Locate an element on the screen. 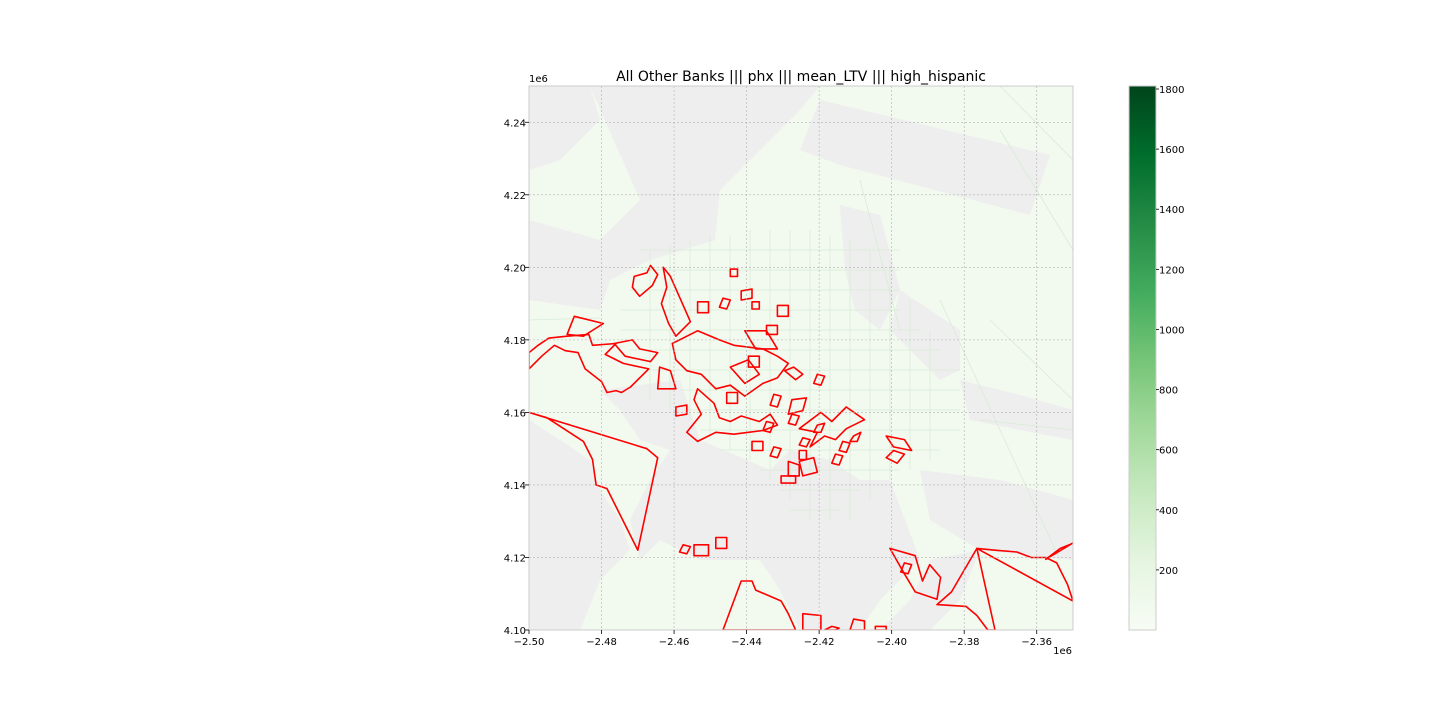 The image size is (1440, 720). y-tick-label: 4.10 is located at coordinates (515, 631).